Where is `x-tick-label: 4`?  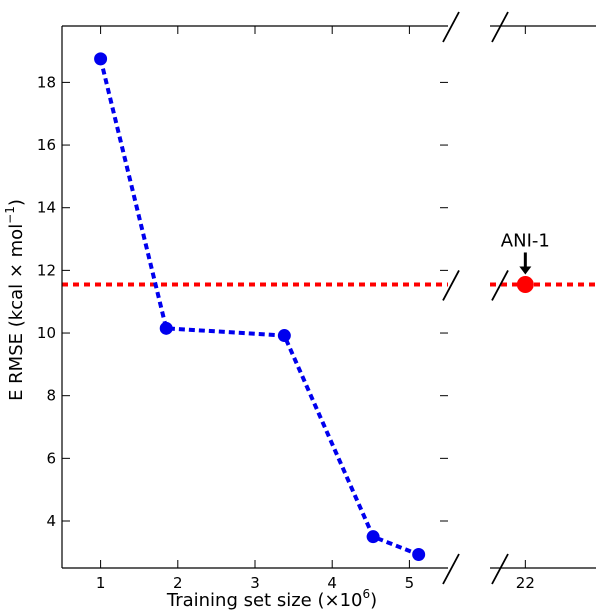
x-tick-label: 4 is located at coordinates (332, 583).